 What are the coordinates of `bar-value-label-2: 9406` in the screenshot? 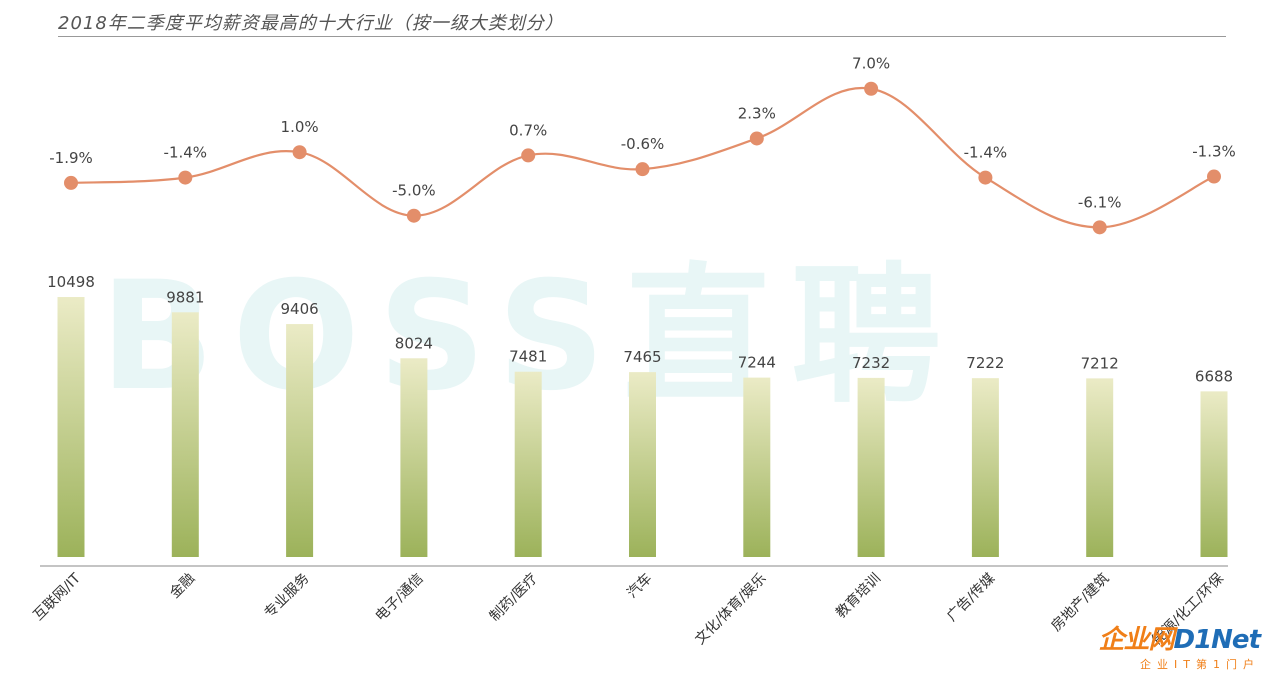 It's located at (300, 309).